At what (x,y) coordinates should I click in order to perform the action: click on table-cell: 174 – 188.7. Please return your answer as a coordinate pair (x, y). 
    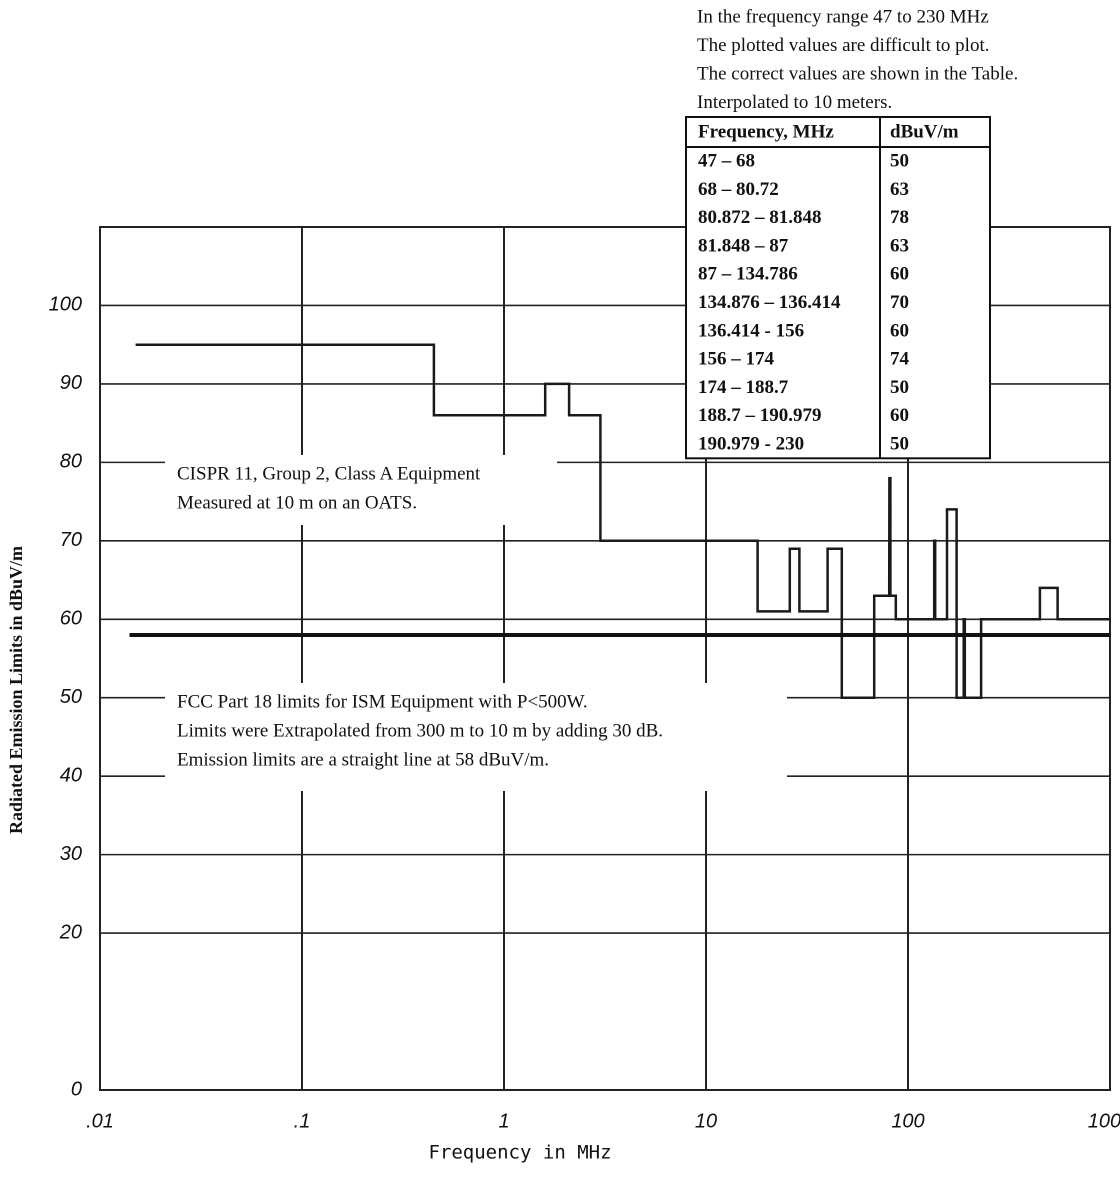
    Looking at the image, I should click on (743, 387).